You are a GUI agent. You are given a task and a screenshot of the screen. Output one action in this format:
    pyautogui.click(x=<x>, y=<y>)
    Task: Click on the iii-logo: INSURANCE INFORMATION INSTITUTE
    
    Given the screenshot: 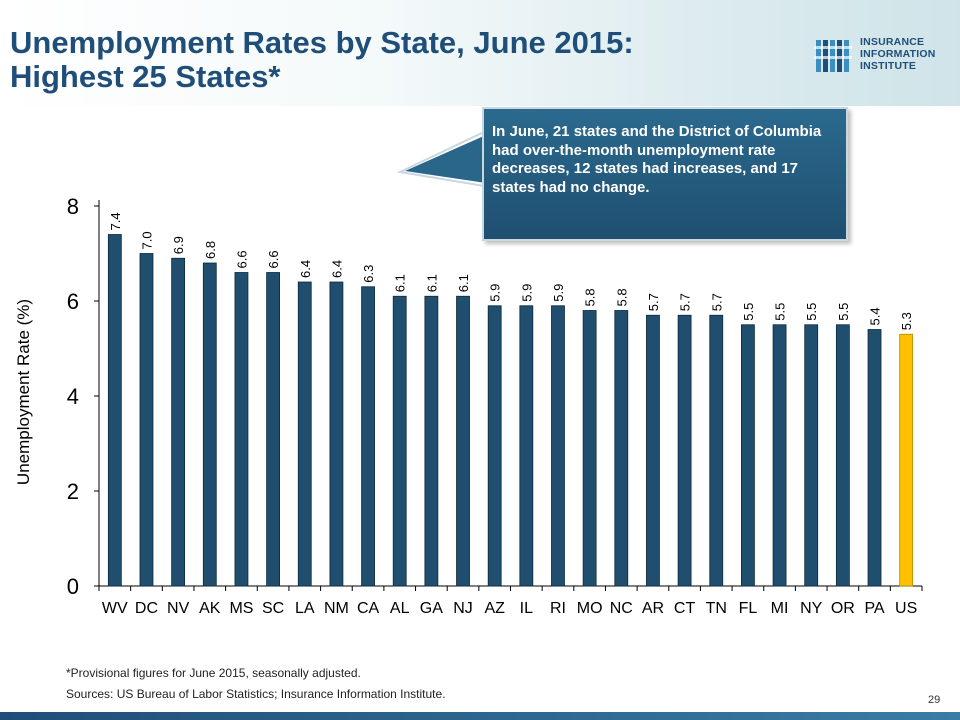 What is the action you would take?
    pyautogui.click(x=884, y=56)
    